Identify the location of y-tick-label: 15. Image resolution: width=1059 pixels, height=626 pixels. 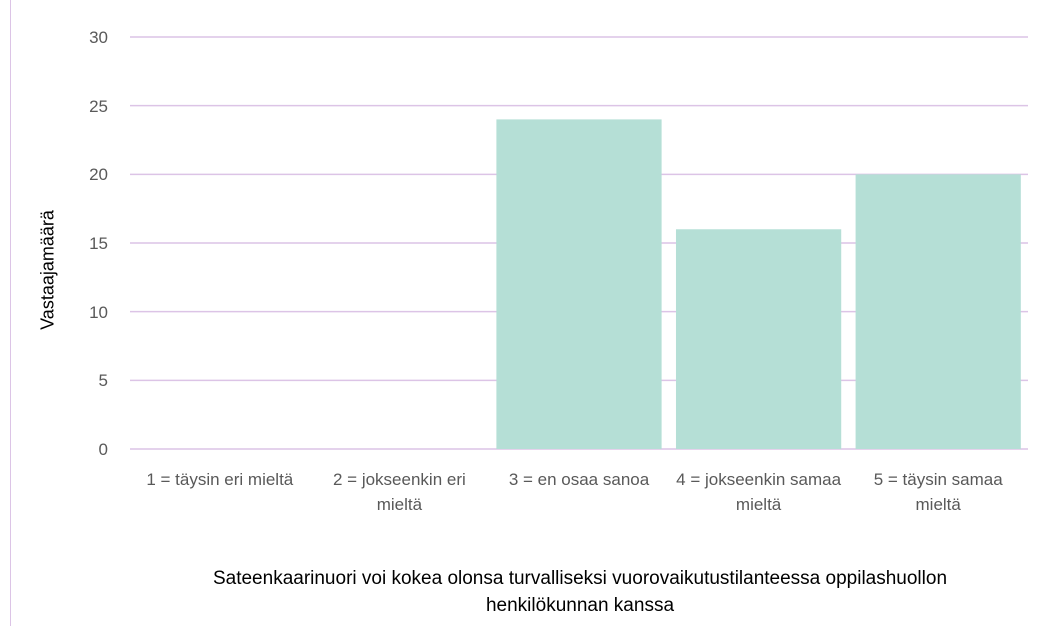
(98, 243).